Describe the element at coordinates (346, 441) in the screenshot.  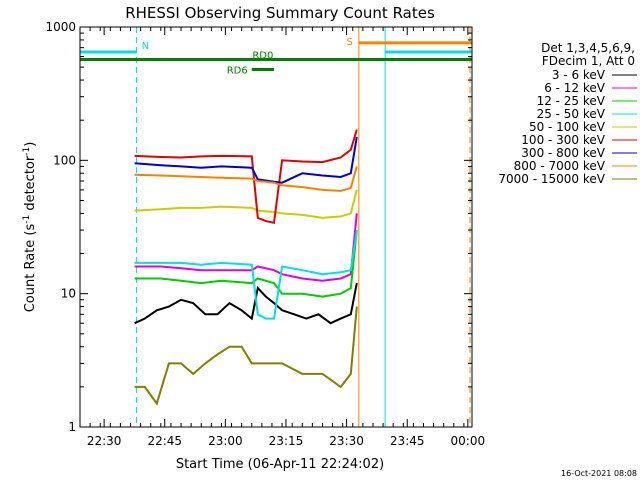
I see `x-tick-label-4: 23:30` at that location.